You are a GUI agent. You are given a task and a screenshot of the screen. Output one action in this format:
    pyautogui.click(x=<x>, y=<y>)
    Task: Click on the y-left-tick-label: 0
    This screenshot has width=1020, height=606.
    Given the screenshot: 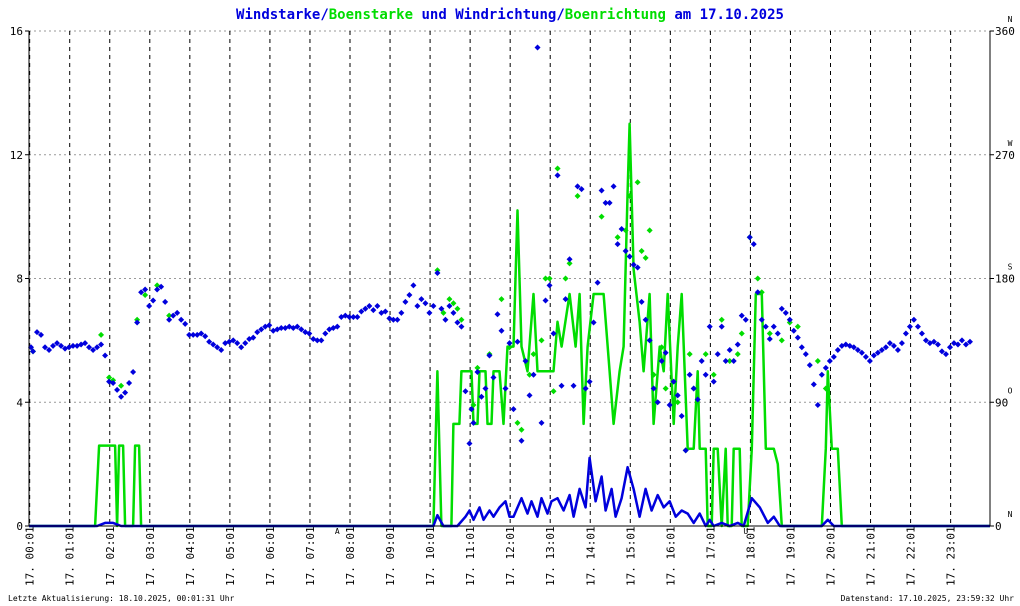 What is the action you would take?
    pyautogui.click(x=19, y=526)
    